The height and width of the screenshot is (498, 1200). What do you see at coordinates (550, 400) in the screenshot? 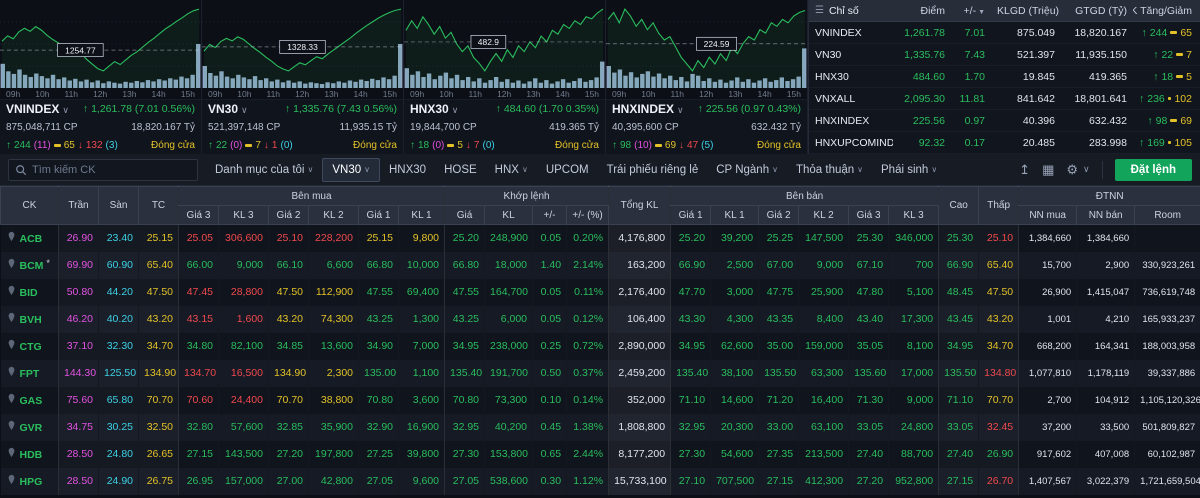
I see `cell-match-change: 0.10` at bounding box center [550, 400].